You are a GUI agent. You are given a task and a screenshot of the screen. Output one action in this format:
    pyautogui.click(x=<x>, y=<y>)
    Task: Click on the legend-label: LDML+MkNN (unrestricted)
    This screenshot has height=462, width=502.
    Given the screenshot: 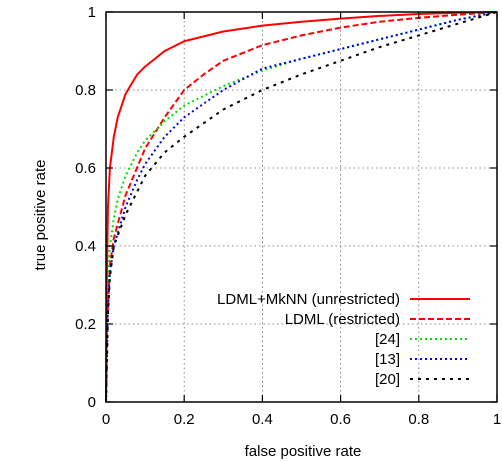 What is the action you would take?
    pyautogui.click(x=308, y=299)
    